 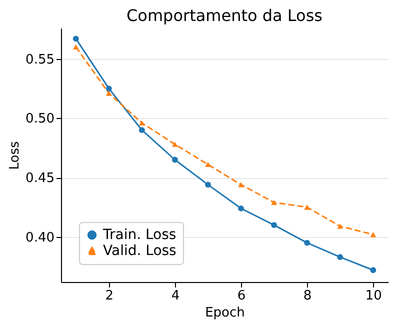 What do you see at coordinates (225, 313) in the screenshot?
I see `x-axis-title: Epoch` at bounding box center [225, 313].